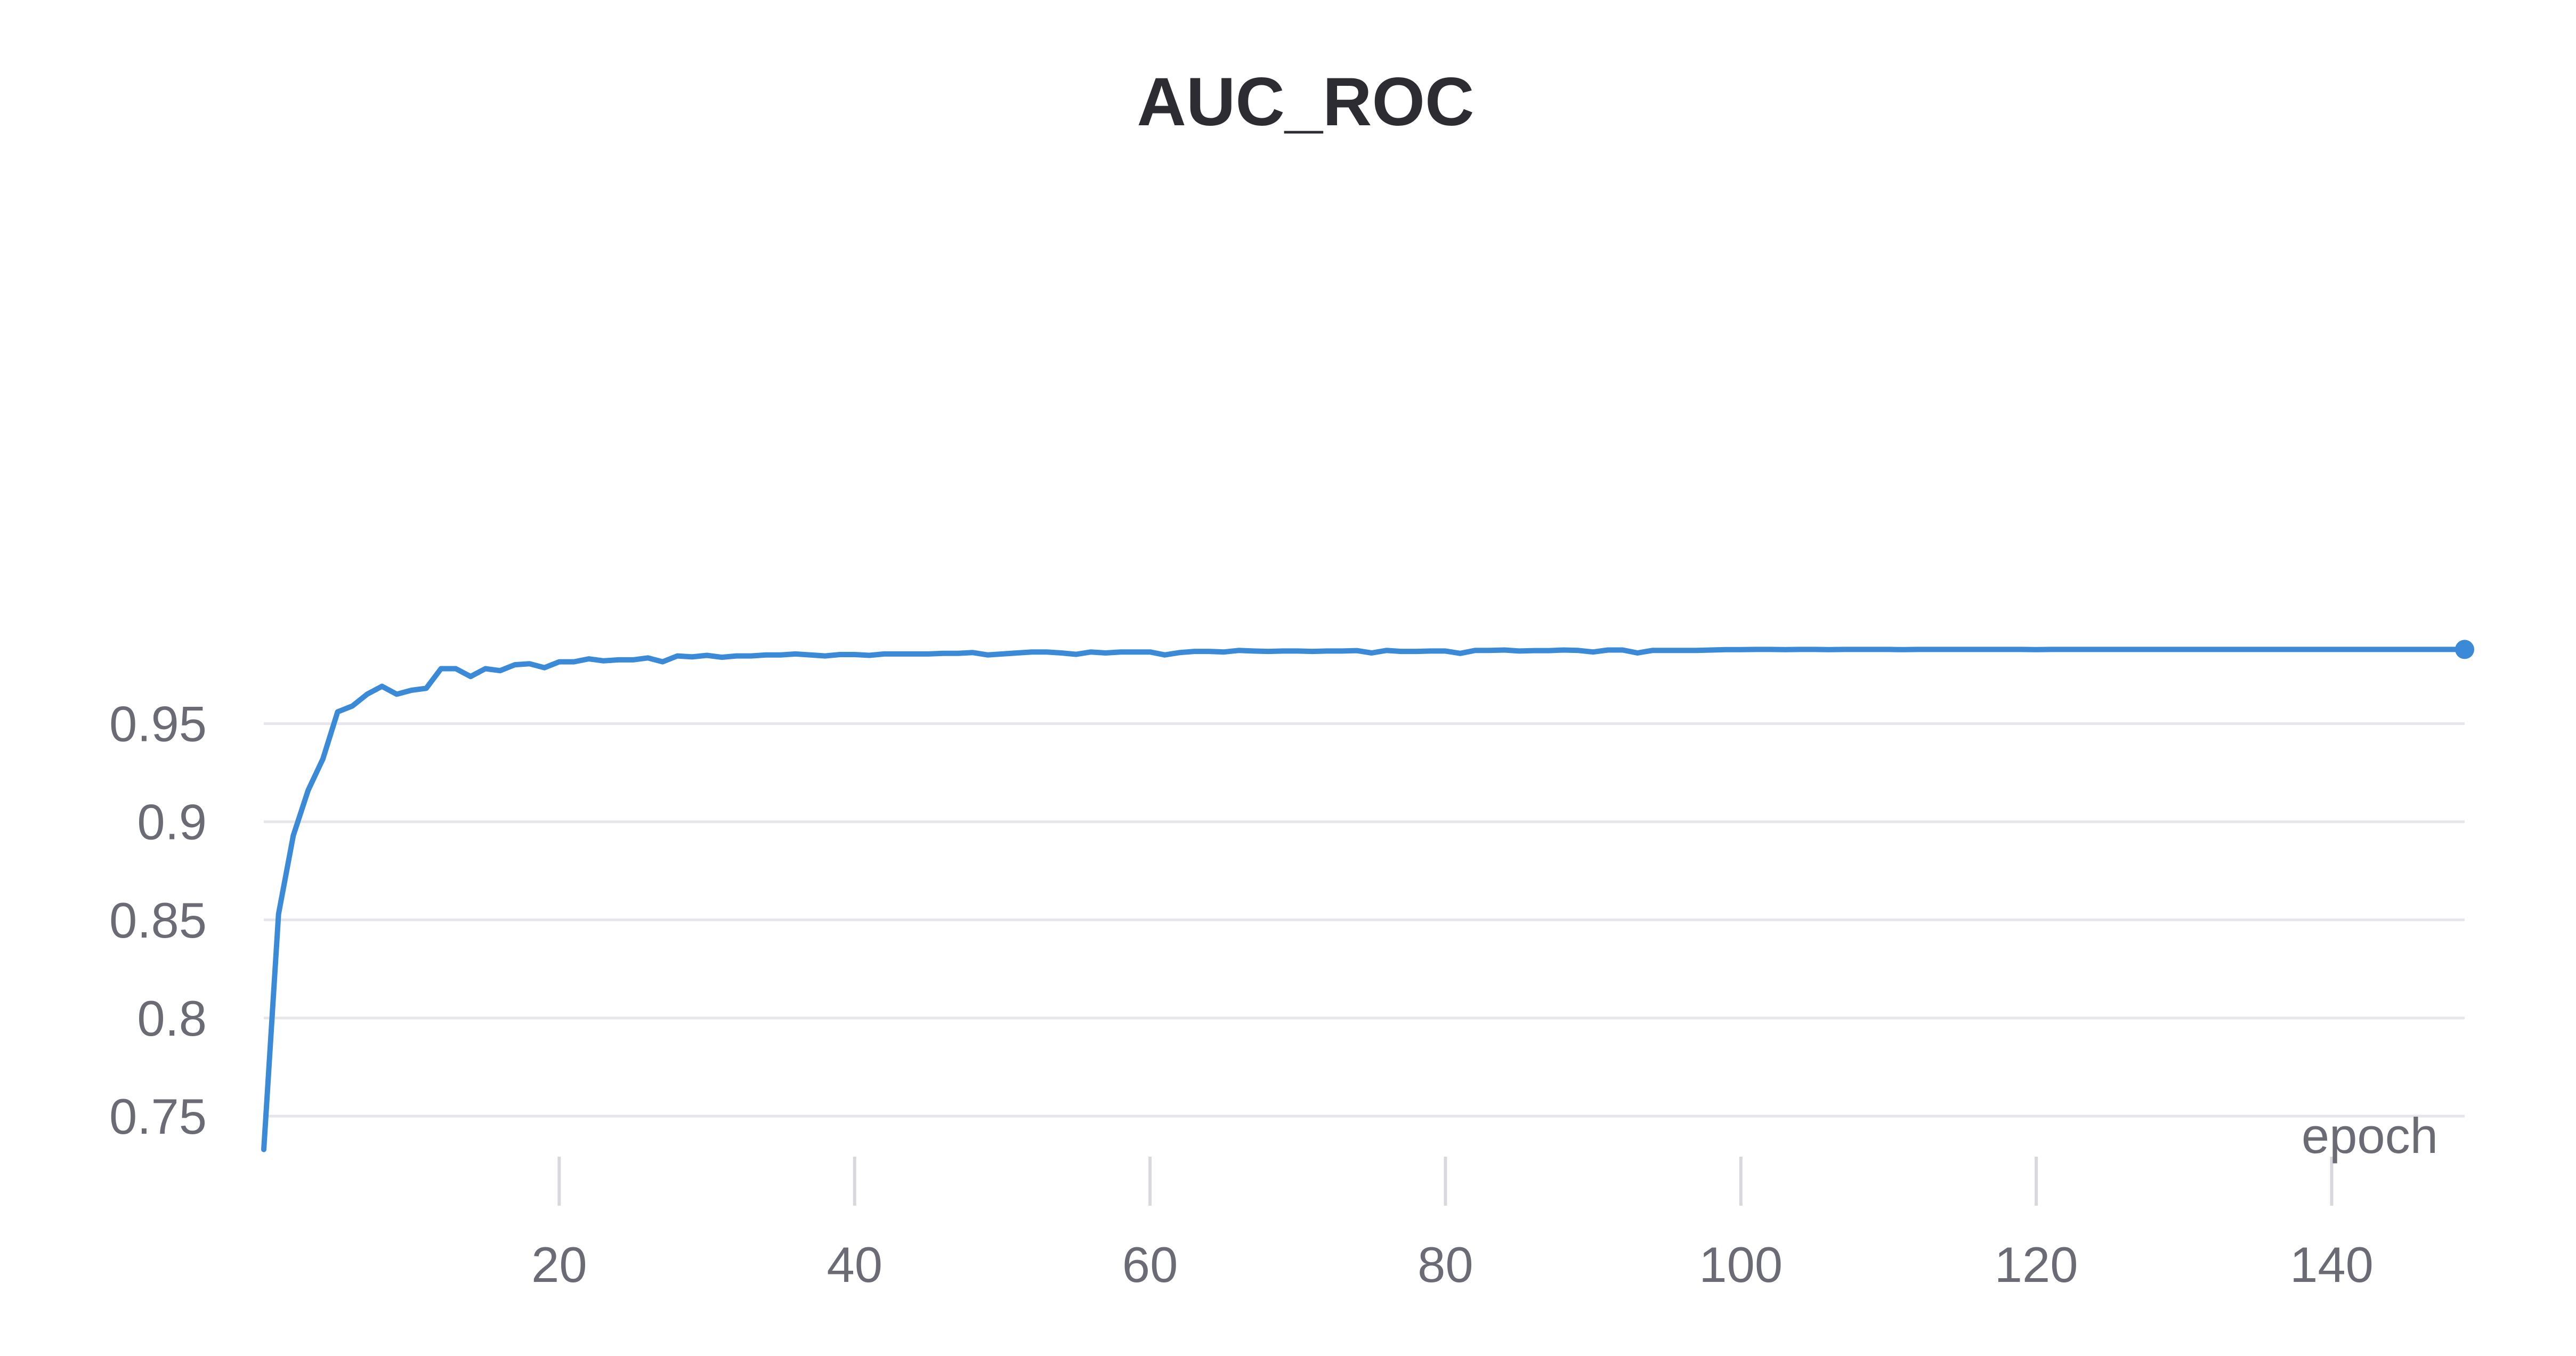 This screenshot has height=1356, width=2576. Describe the element at coordinates (2464, 650) in the screenshot. I see `series-end-point` at that location.